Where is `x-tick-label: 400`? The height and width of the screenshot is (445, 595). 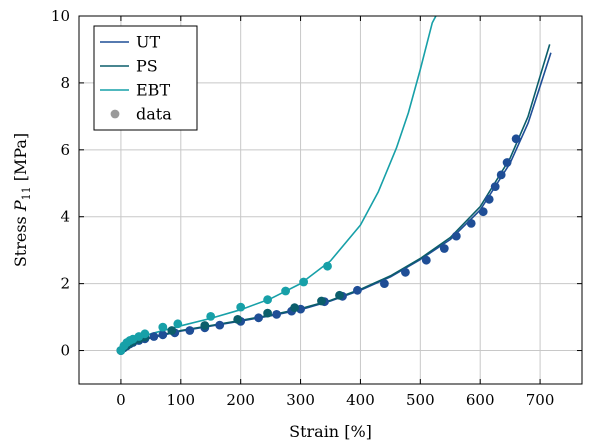 x-tick-label: 400 is located at coordinates (360, 400).